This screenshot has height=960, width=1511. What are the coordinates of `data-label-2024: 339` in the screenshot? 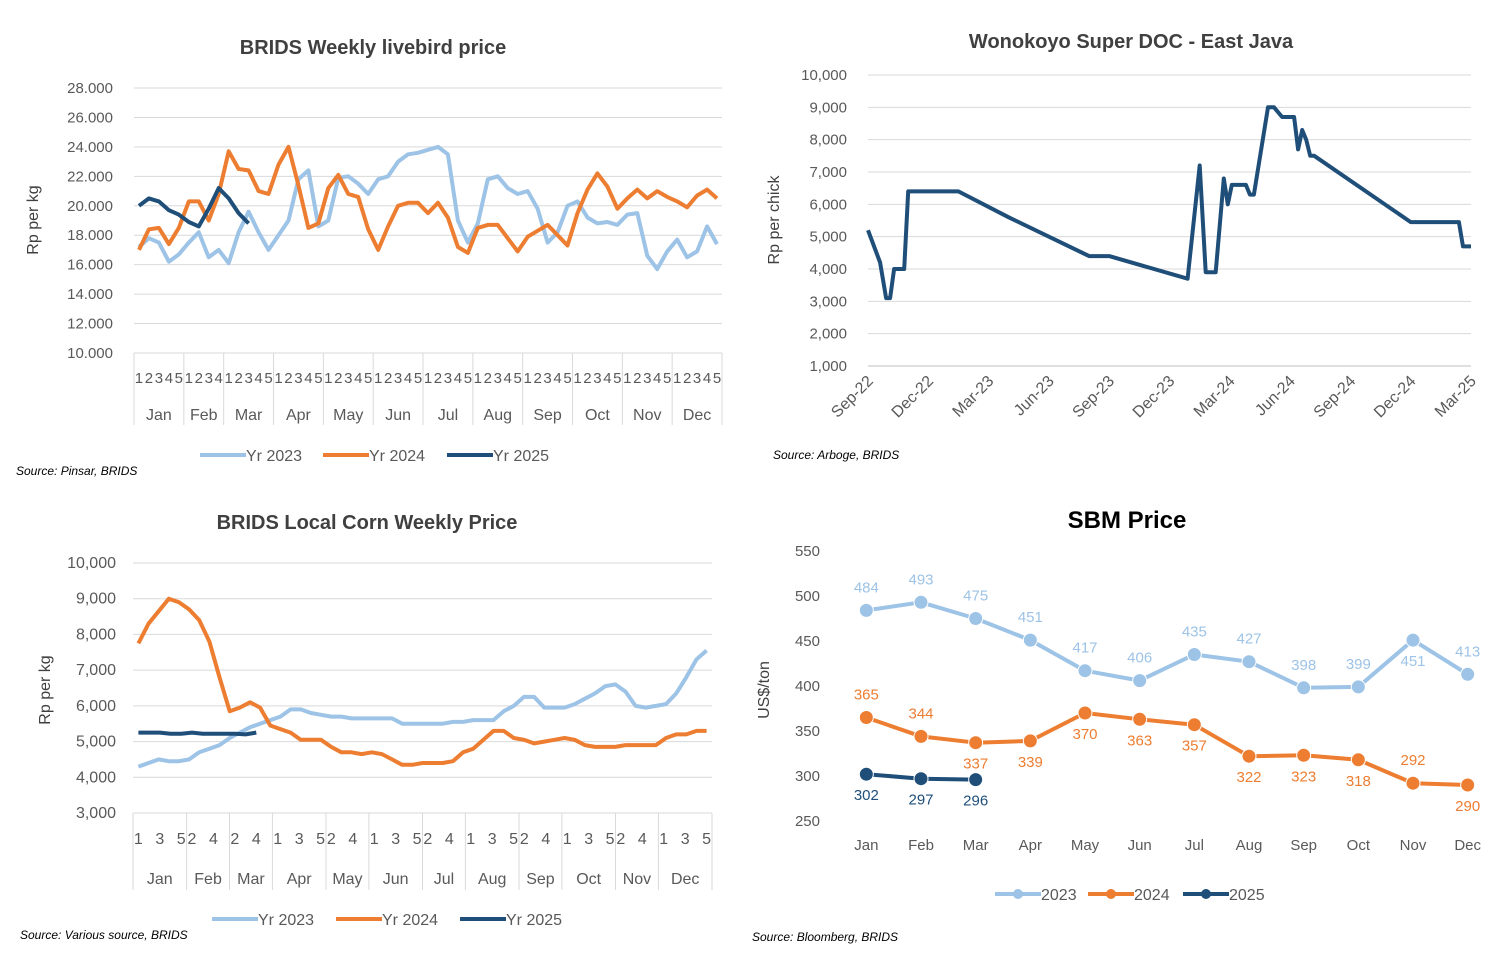 It's located at (1030, 762).